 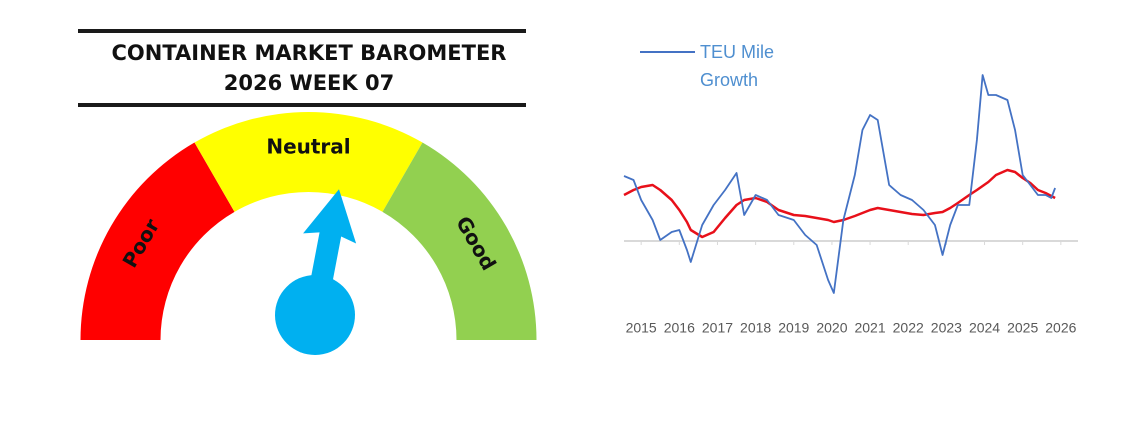 What do you see at coordinates (984, 328) in the screenshot?
I see `x-tick-label: 2024` at bounding box center [984, 328].